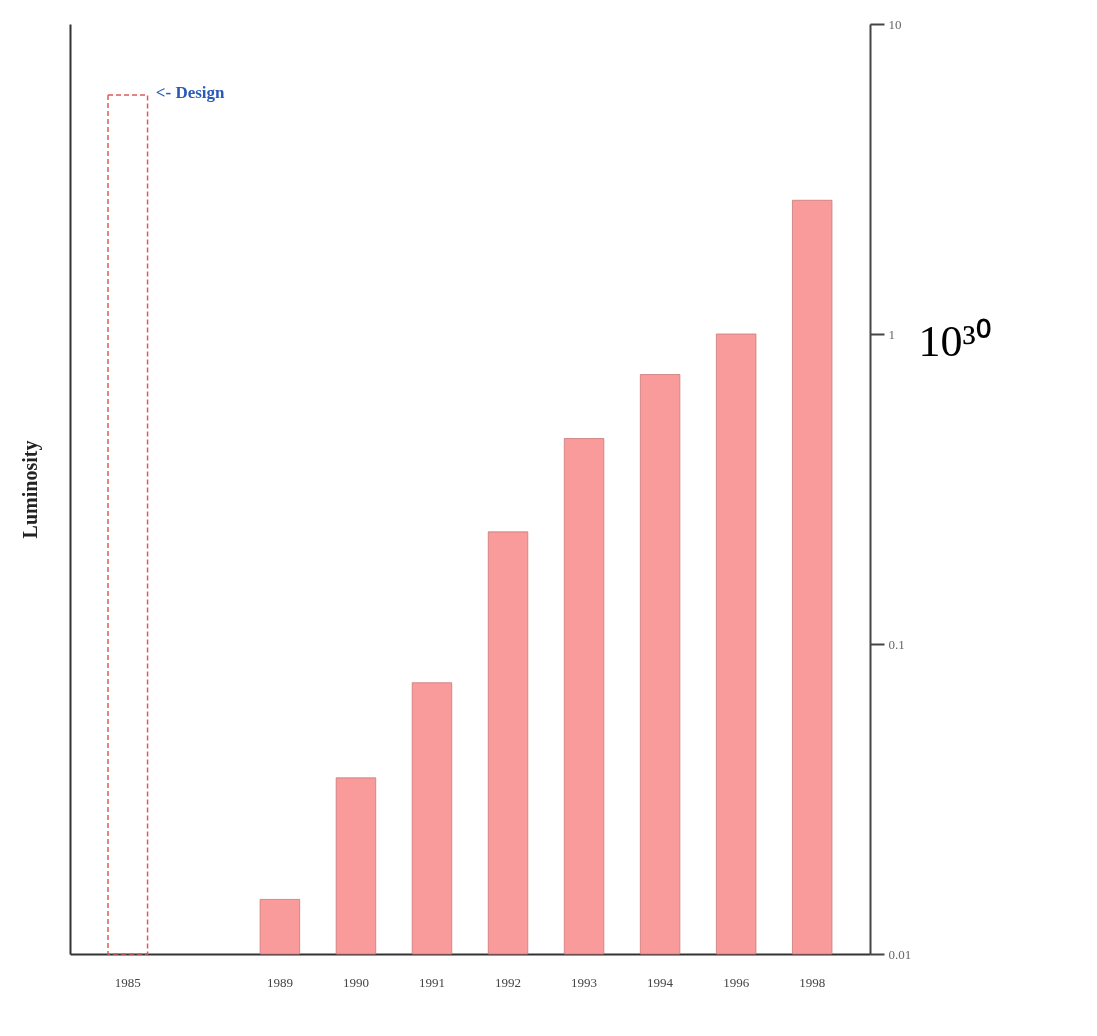 This screenshot has width=1097, height=1036. What do you see at coordinates (355, 982) in the screenshot?
I see `x-tick-label: 1990` at bounding box center [355, 982].